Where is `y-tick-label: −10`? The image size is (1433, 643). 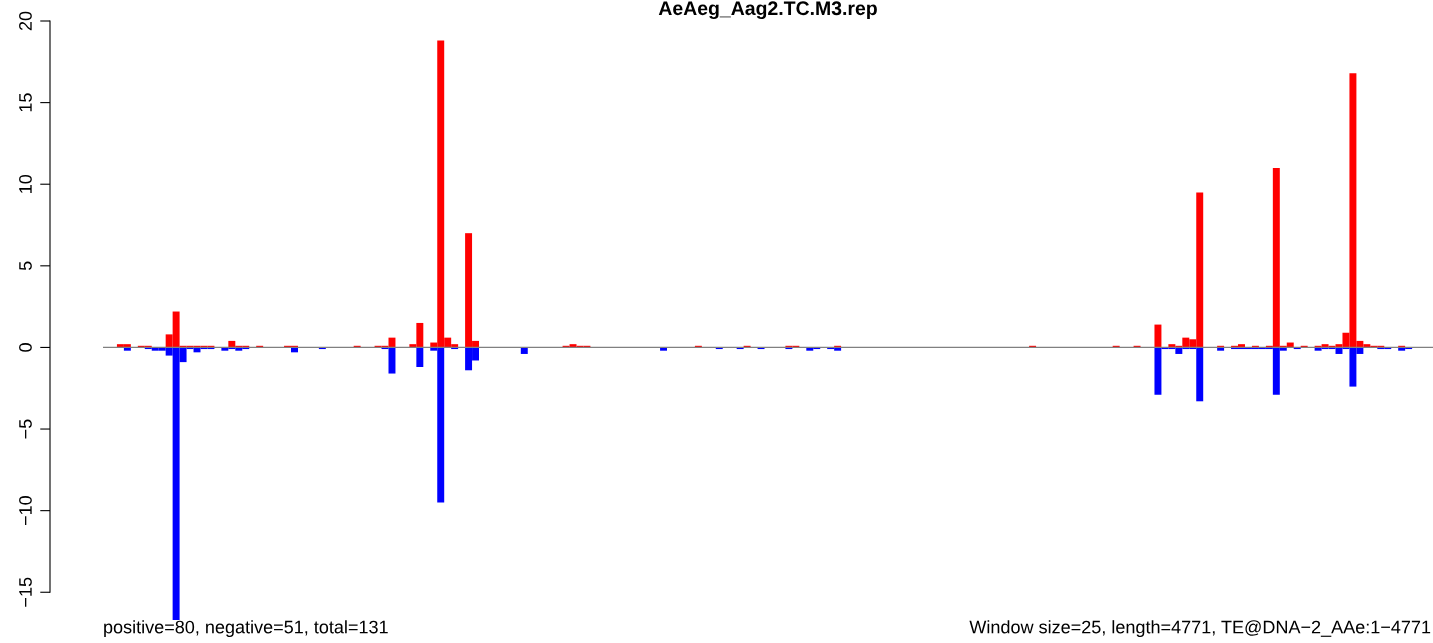 y-tick-label: −10 is located at coordinates (25, 511).